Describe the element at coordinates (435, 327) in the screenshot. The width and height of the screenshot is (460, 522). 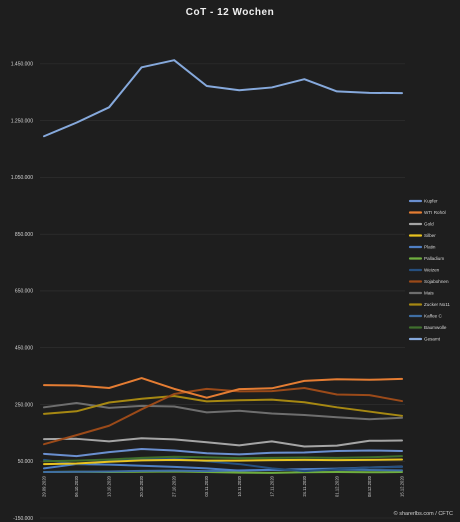
I see `legend-label-baumwolle: Baumwolle` at that location.